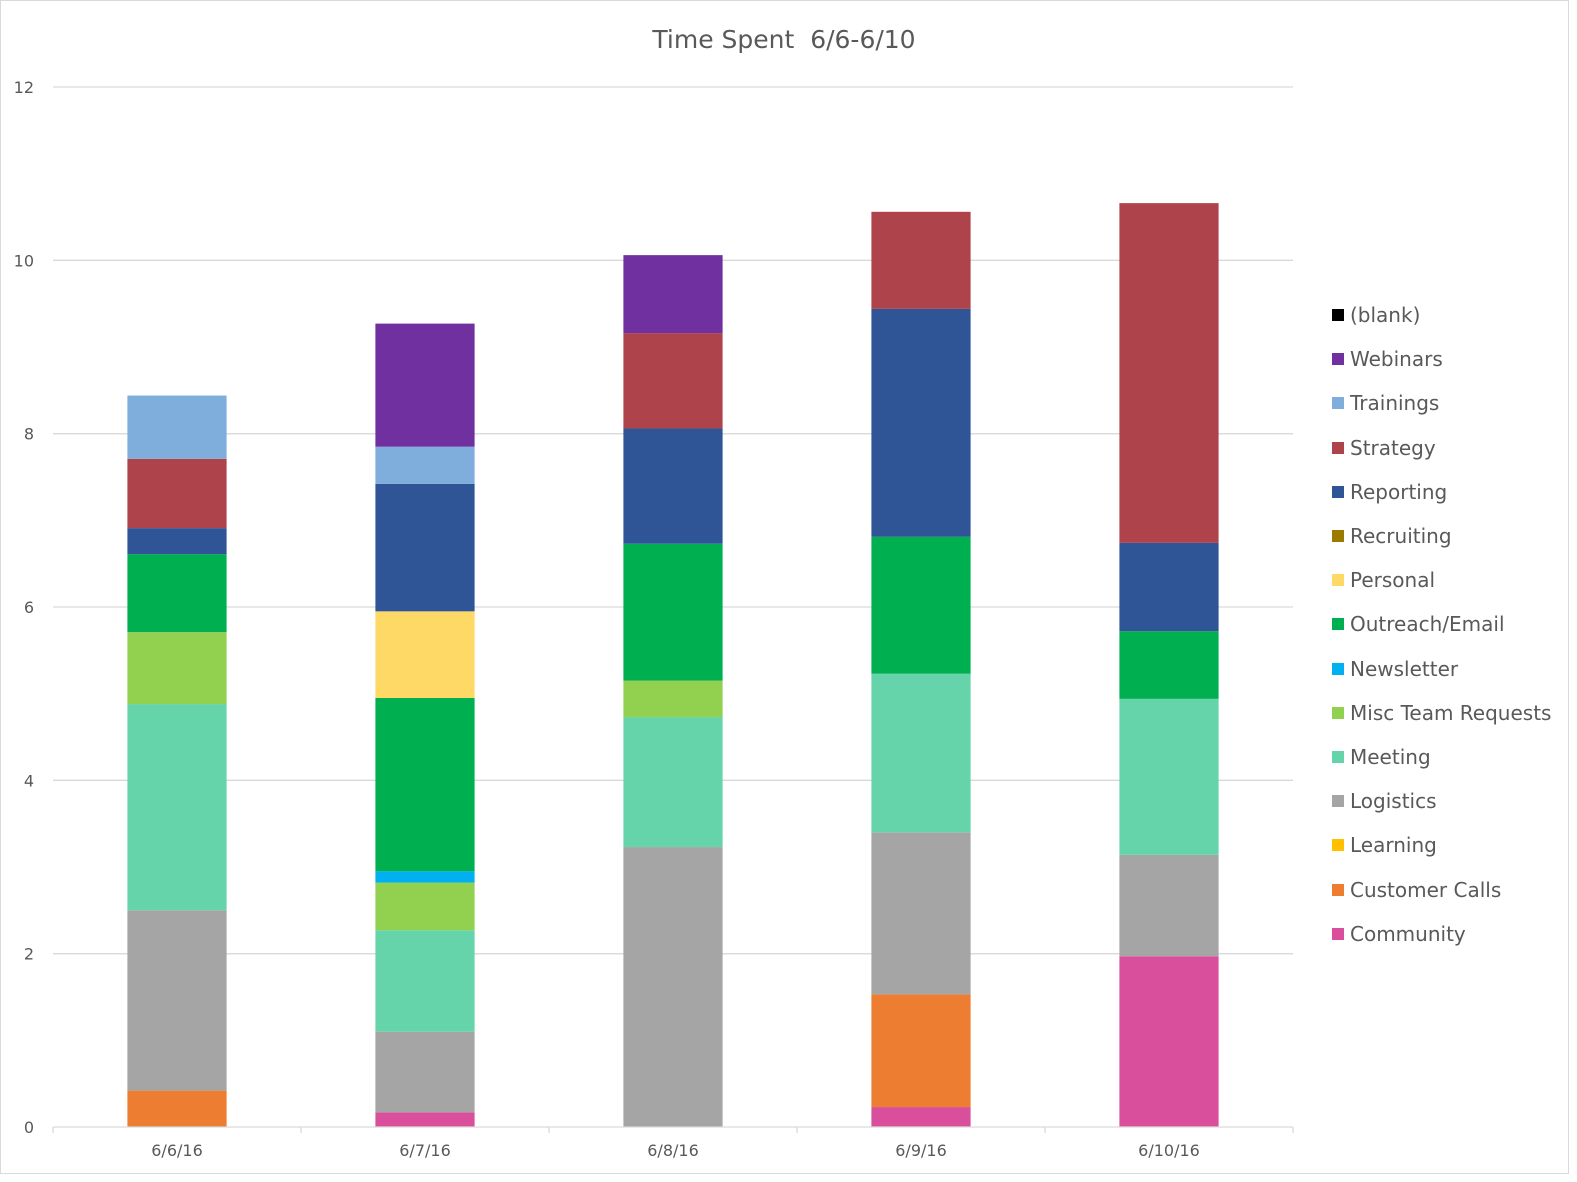 This screenshot has height=1182, width=1577. I want to click on legend-label: Community, so click(1408, 933).